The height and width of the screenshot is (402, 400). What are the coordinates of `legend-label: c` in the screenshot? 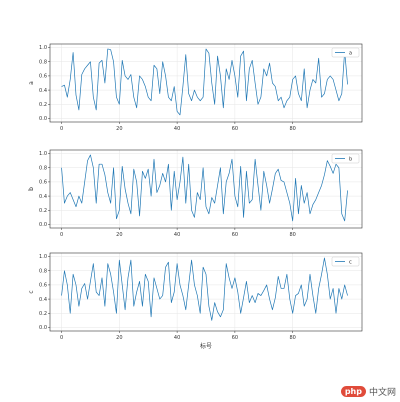 It's located at (350, 262).